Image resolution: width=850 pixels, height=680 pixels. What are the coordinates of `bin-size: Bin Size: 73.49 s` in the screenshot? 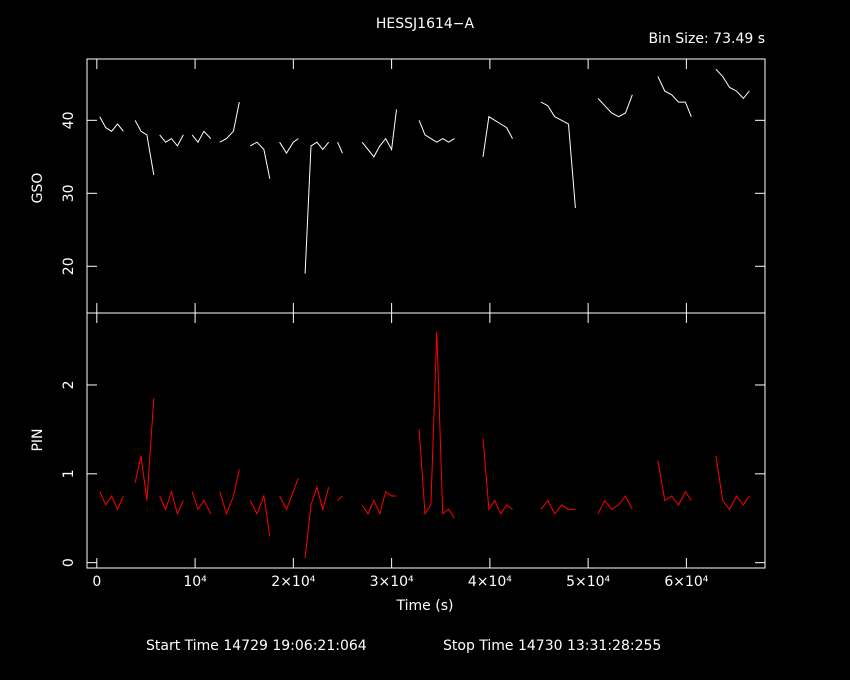 It's located at (706, 39).